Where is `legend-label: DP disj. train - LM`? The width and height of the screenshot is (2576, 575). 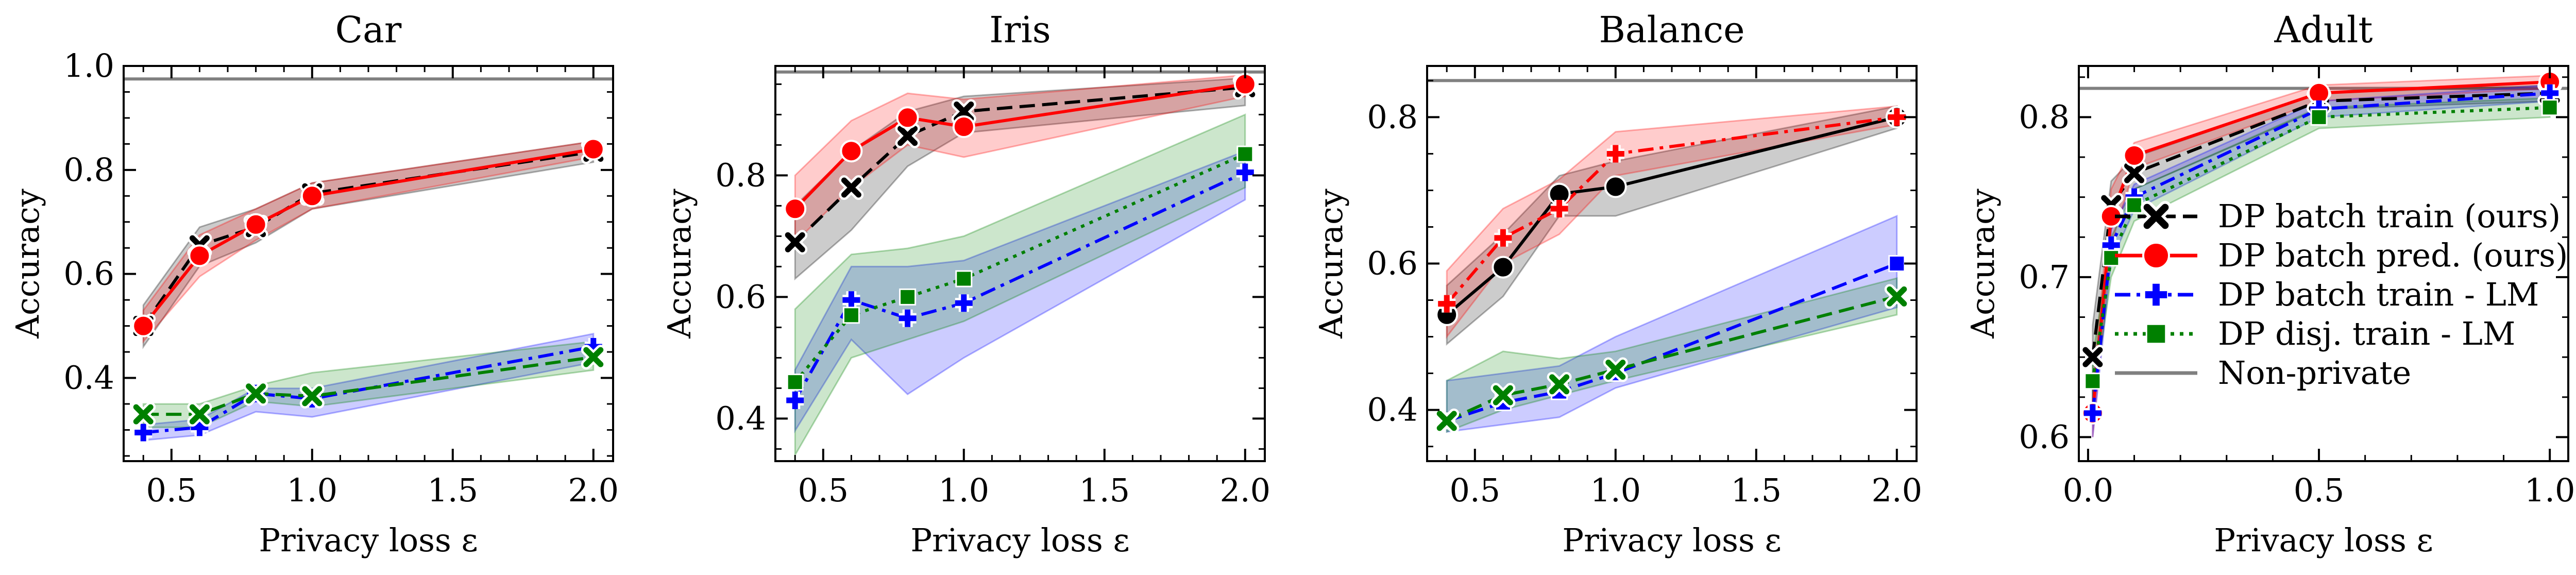
legend-label: DP disj. train - LM is located at coordinates (2366, 333).